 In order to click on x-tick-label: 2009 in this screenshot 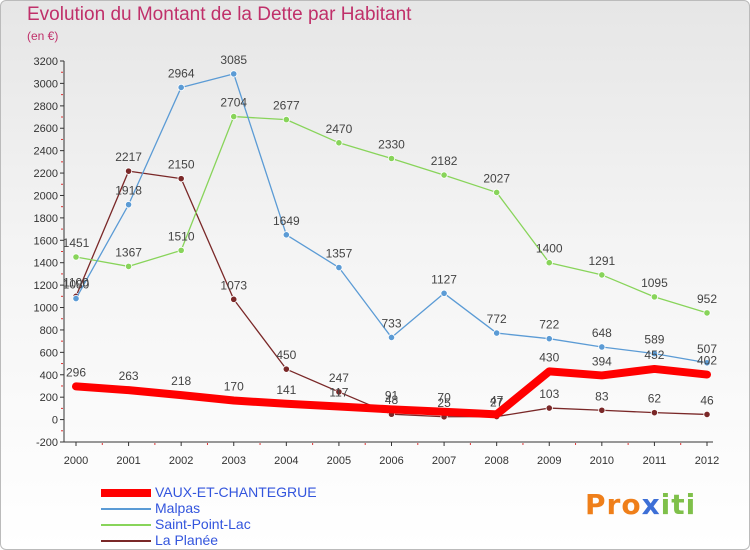, I will do `click(549, 461)`.